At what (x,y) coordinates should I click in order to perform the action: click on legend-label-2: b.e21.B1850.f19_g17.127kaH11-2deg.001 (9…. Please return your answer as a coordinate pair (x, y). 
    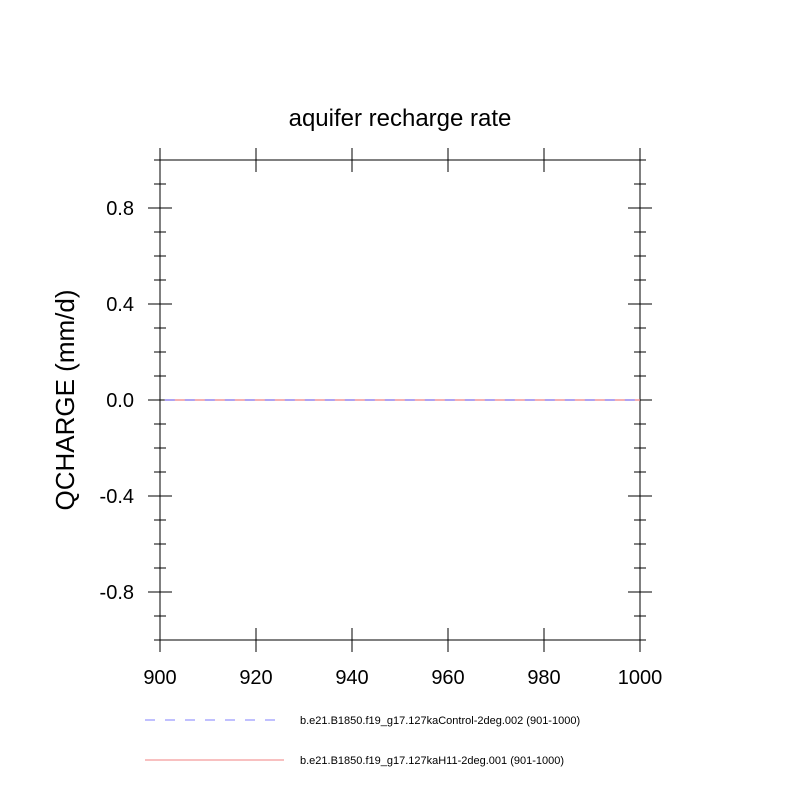
    Looking at the image, I should click on (432, 761).